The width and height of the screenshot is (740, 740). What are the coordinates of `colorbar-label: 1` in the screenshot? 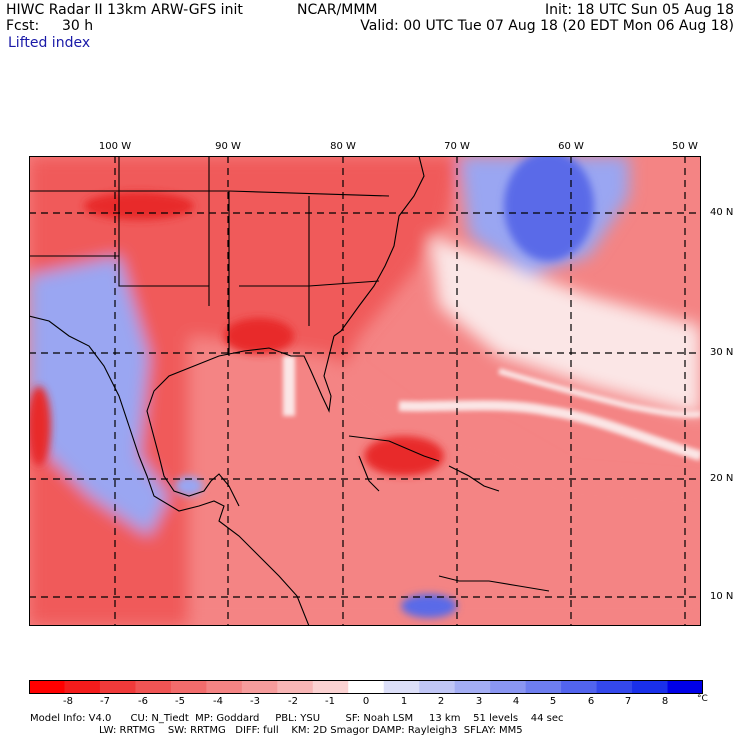 It's located at (404, 701).